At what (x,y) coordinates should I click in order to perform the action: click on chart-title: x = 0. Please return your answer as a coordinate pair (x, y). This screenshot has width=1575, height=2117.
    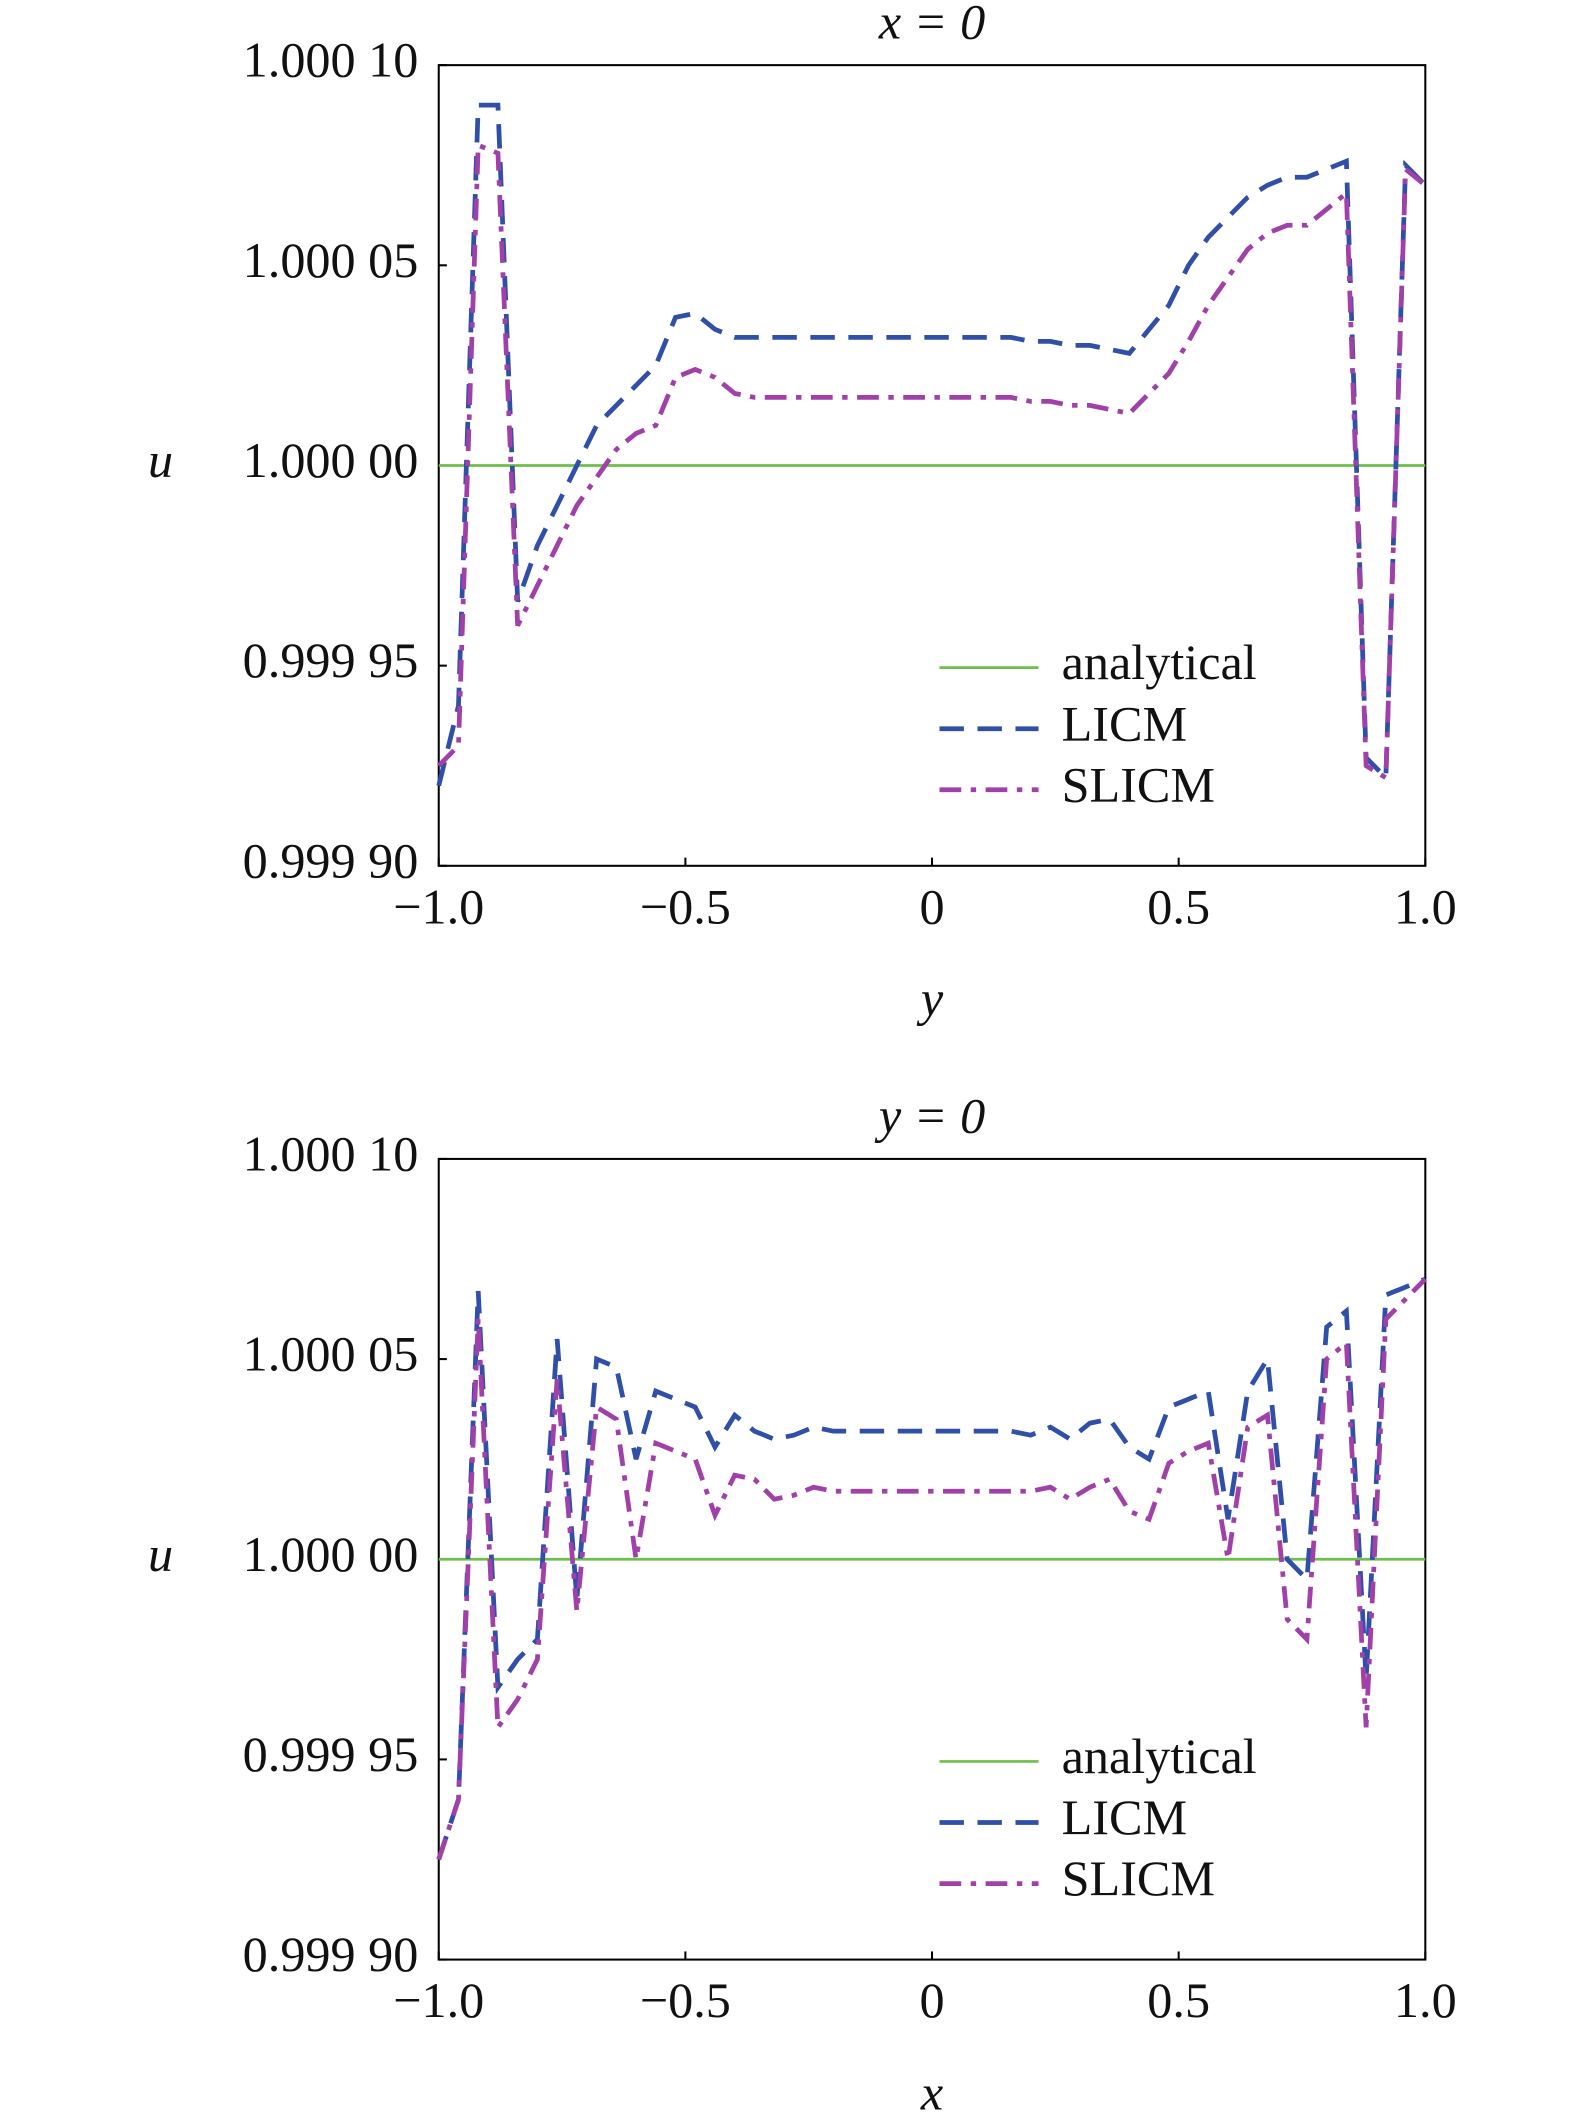
    Looking at the image, I should click on (931, 25).